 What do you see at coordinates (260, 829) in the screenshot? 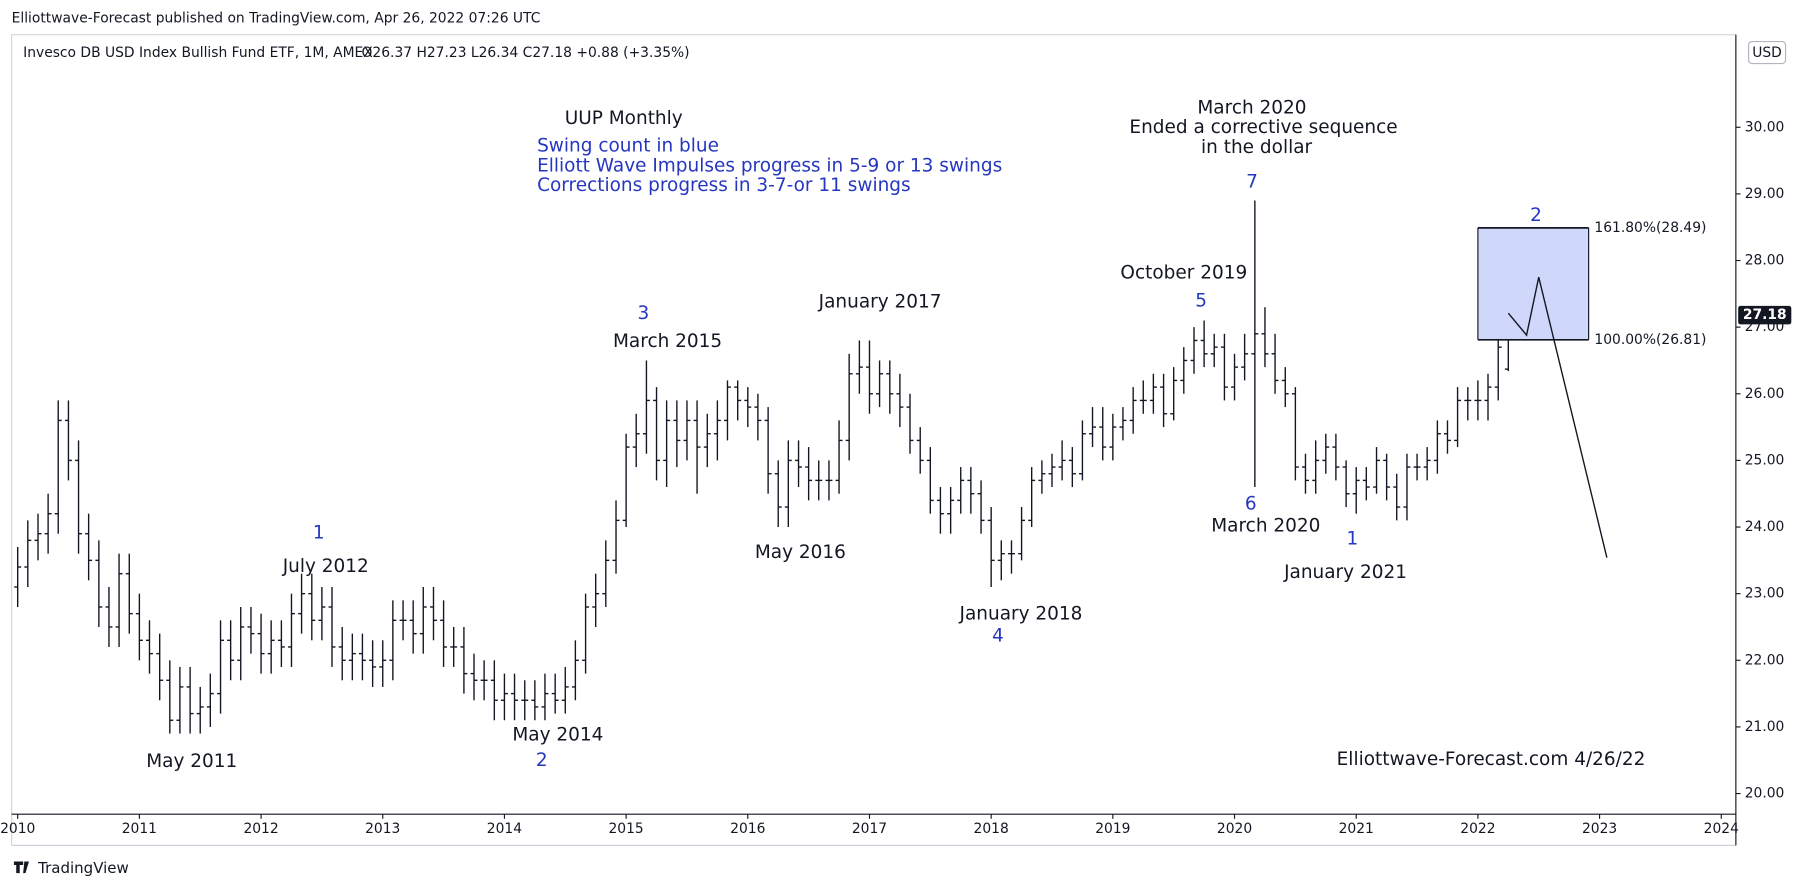
I see `x-tick-label: 2012` at bounding box center [260, 829].